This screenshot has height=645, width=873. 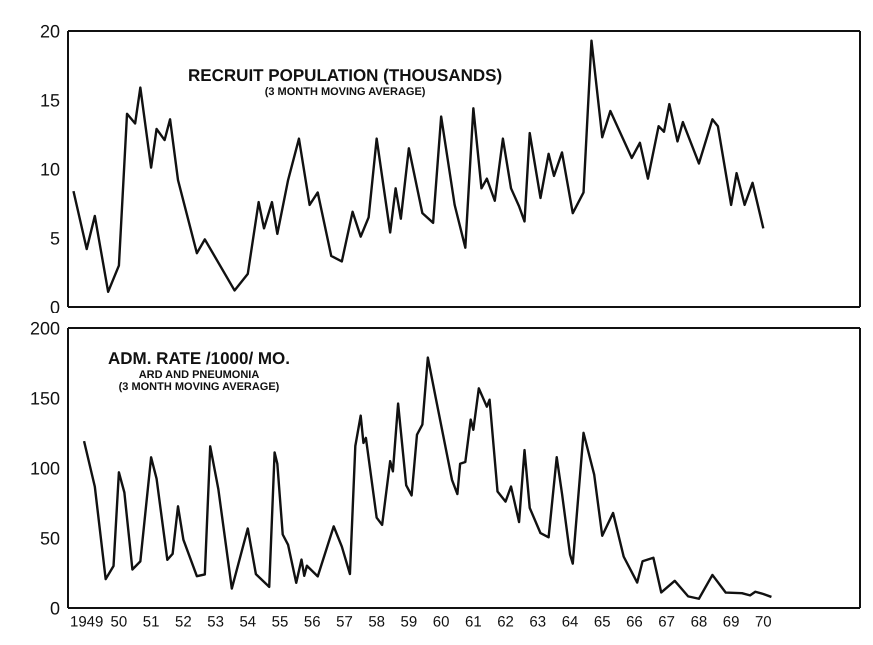 What do you see at coordinates (473, 622) in the screenshot?
I see `x-tick-label: 61` at bounding box center [473, 622].